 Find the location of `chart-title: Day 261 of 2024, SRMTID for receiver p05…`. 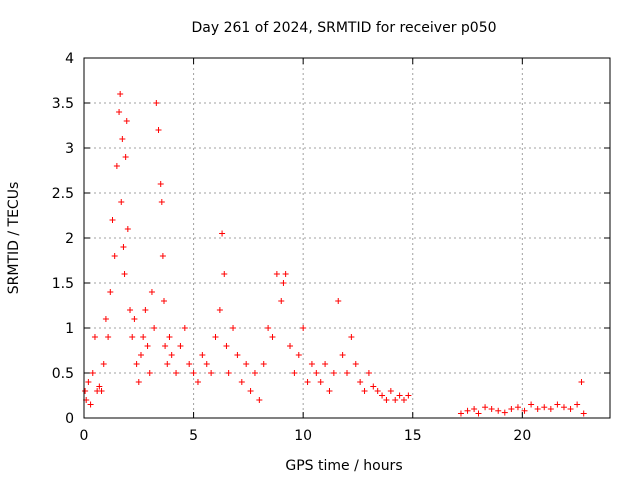

chart-title: Day 261 of 2024, SRMTID for receiver p05… is located at coordinates (343, 28).